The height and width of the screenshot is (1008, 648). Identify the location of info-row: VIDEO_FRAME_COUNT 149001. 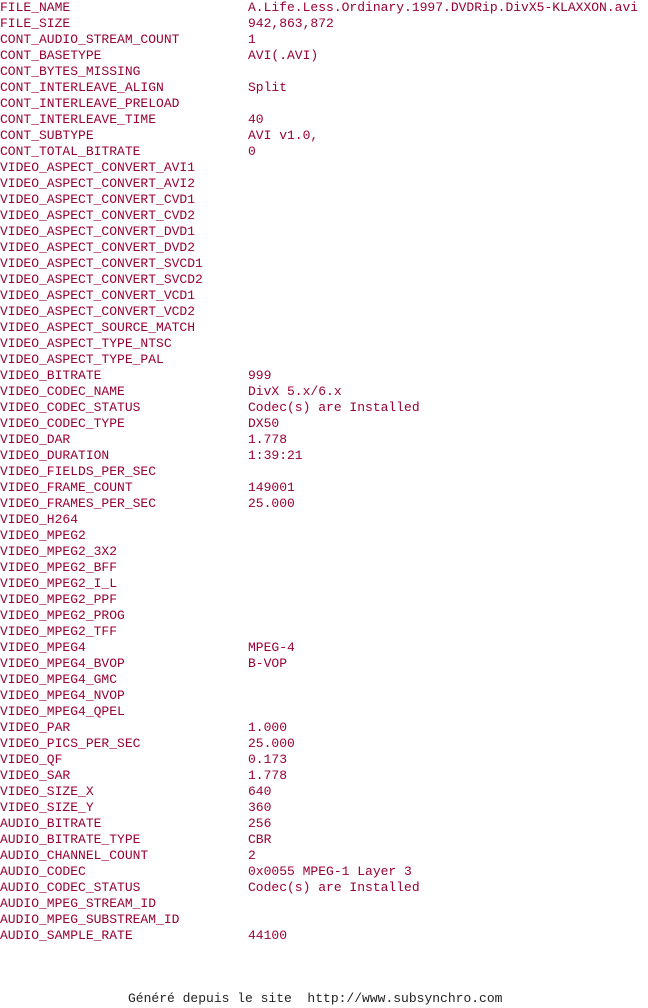
(324, 488).